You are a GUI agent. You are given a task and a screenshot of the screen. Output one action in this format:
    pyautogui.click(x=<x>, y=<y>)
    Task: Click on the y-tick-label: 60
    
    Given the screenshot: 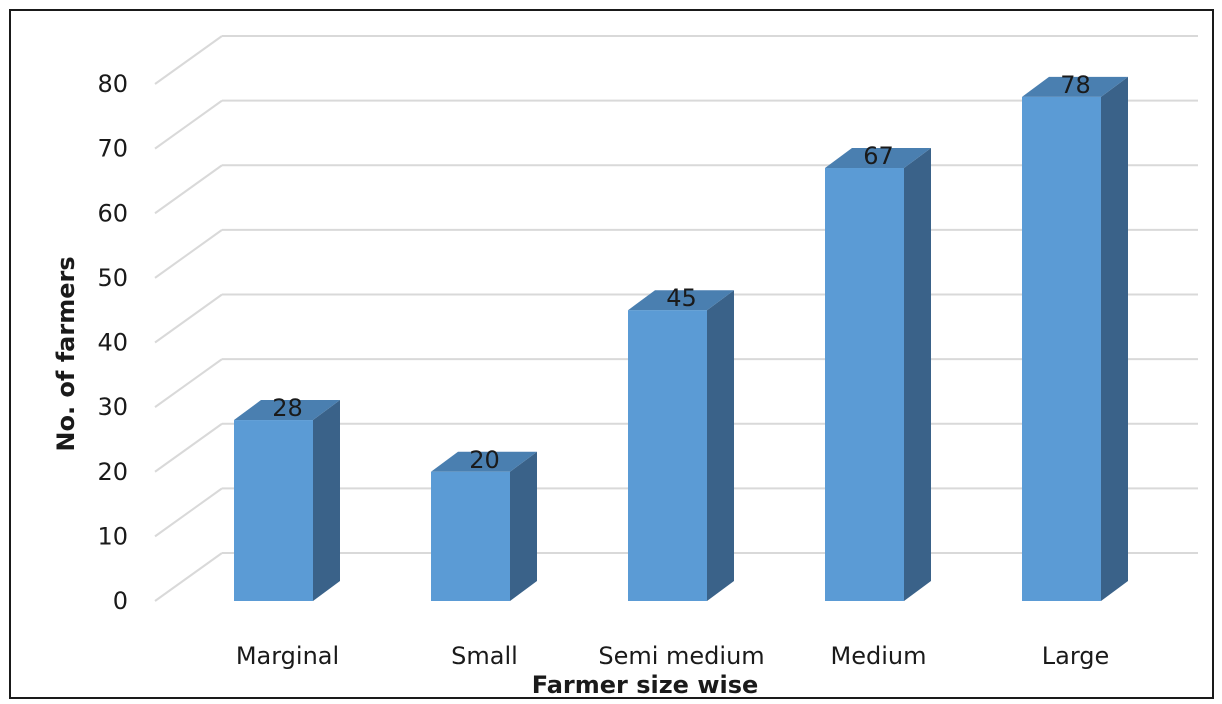 What is the action you would take?
    pyautogui.click(x=112, y=213)
    